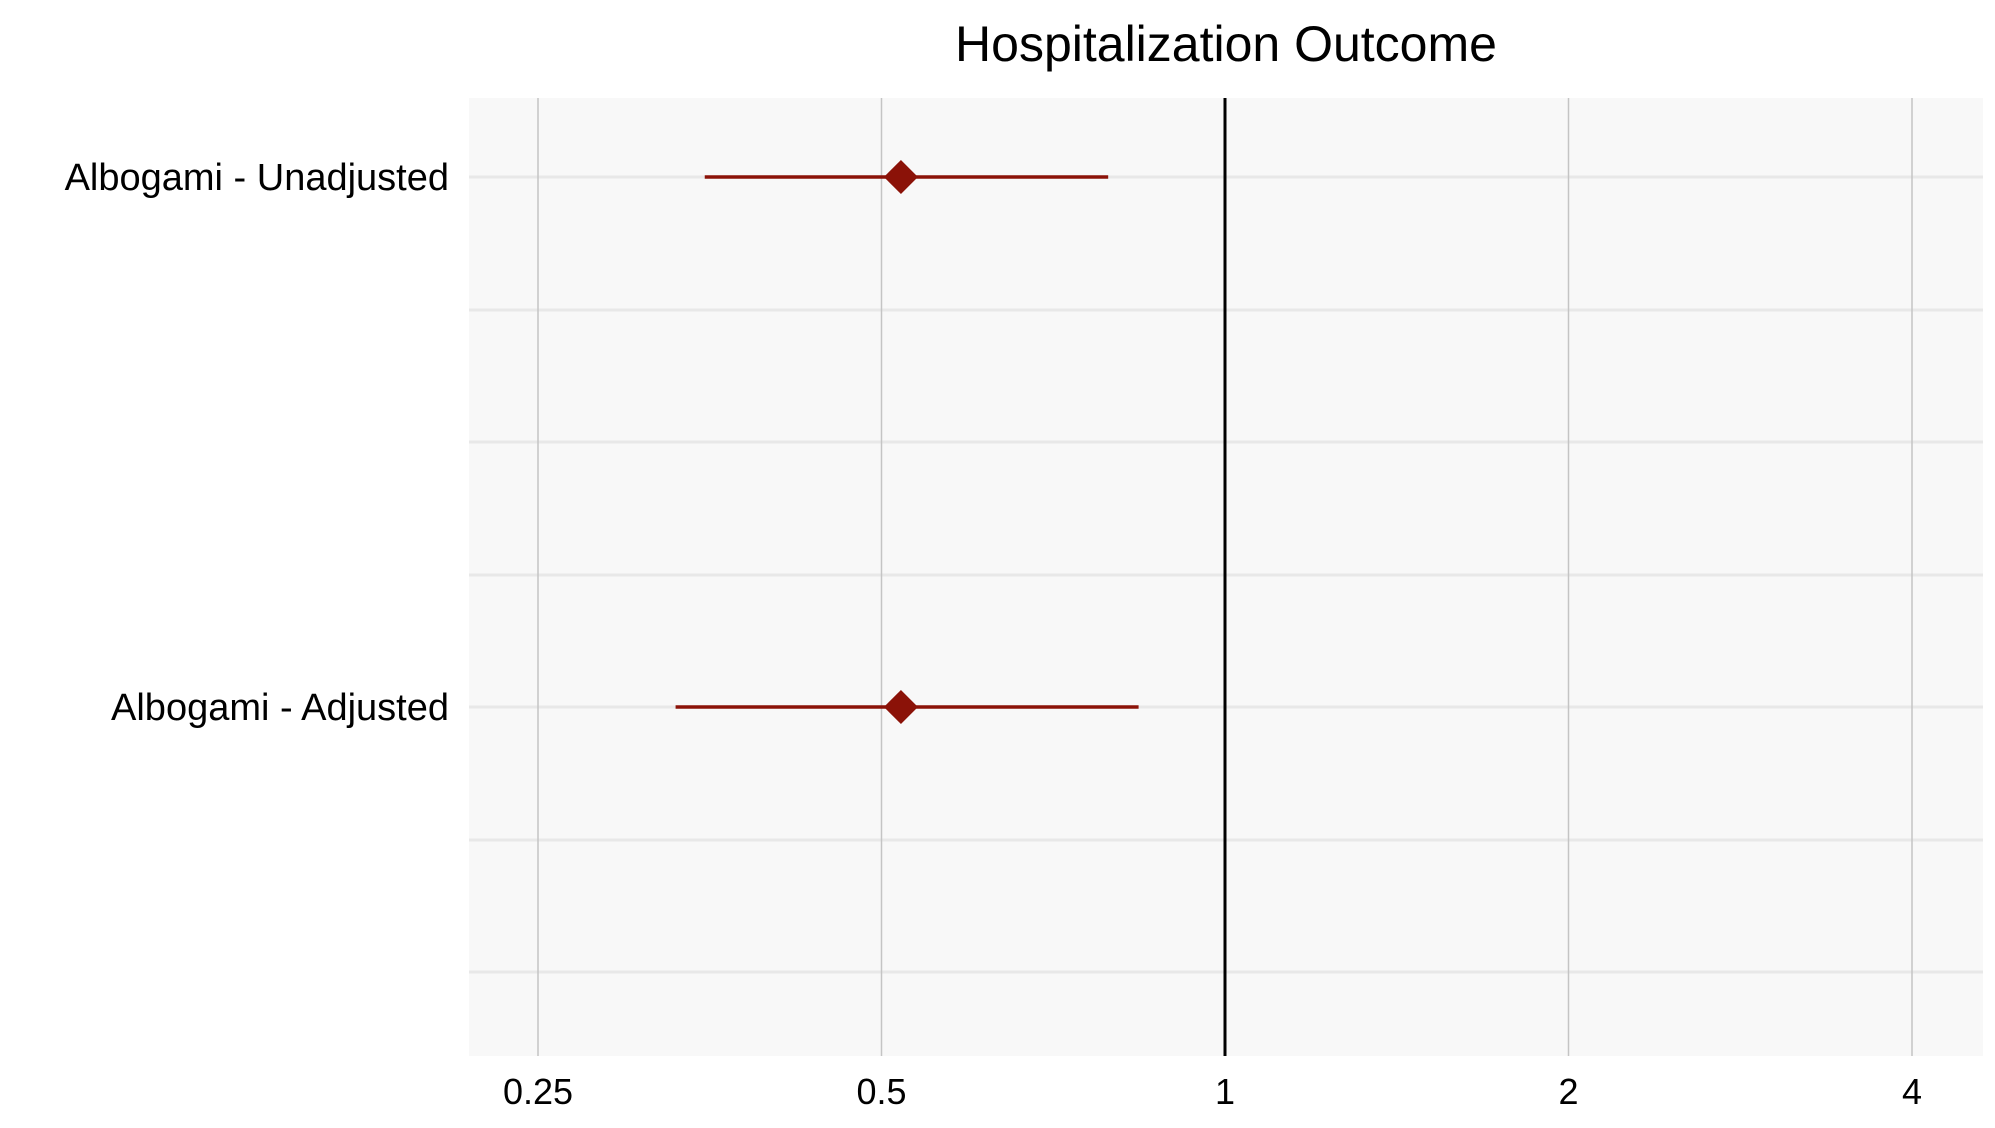  I want to click on x-tick-label: 2, so click(1568, 1091).